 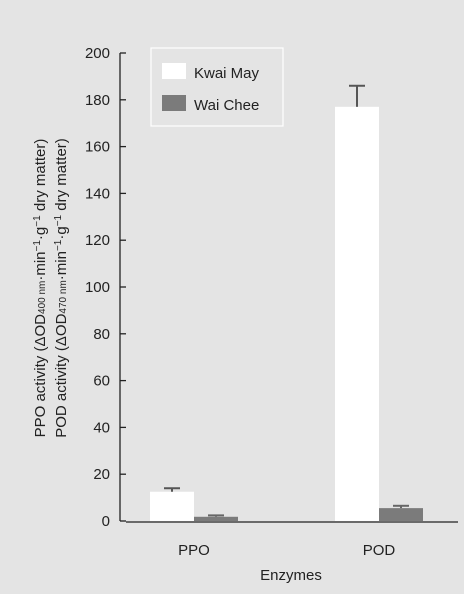 What do you see at coordinates (97, 147) in the screenshot?
I see `y-tick-label: 160` at bounding box center [97, 147].